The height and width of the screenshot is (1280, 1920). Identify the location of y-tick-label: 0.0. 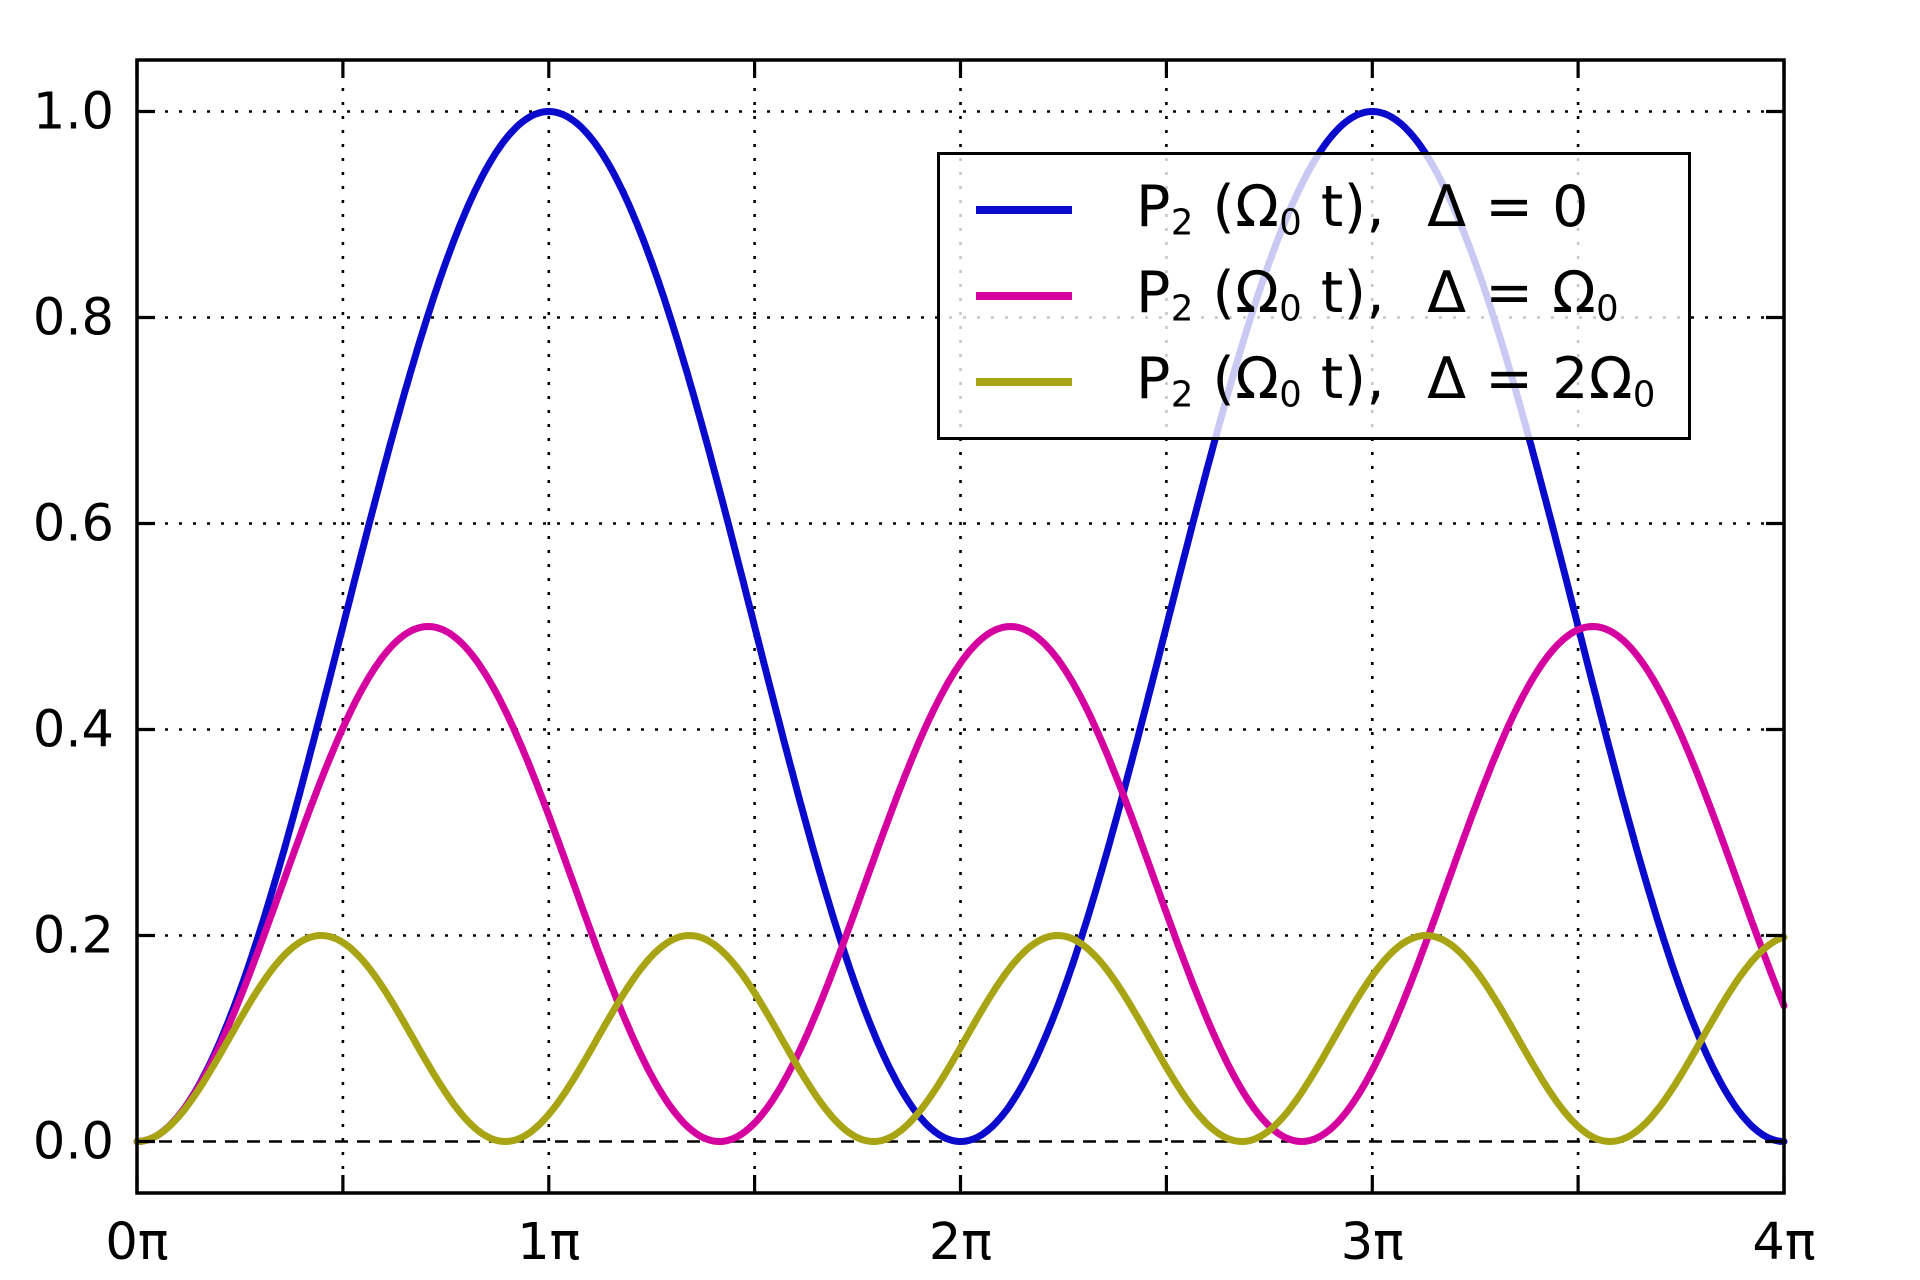
(73, 1142).